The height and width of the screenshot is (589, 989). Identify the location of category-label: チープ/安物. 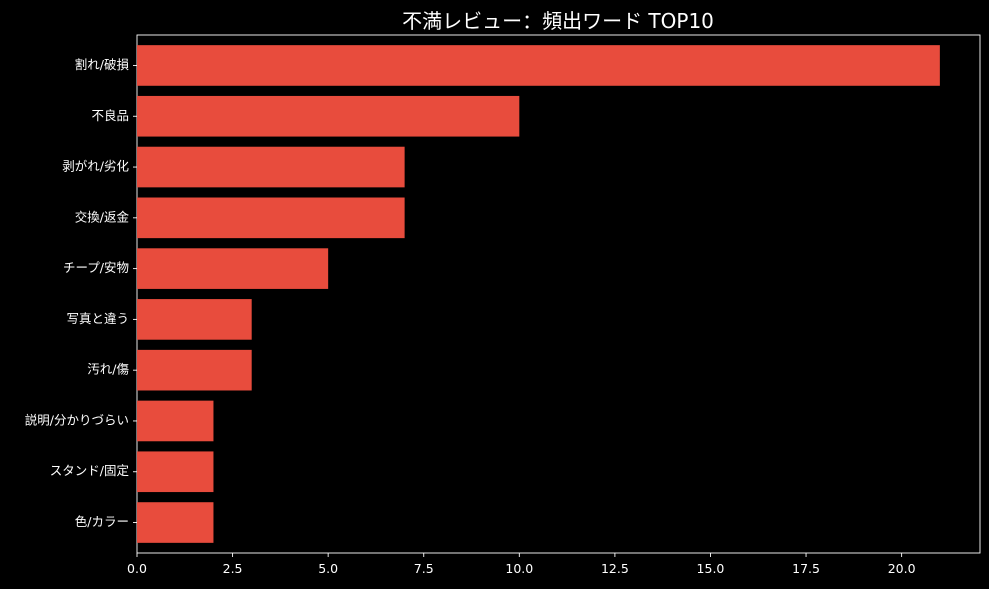
(96, 267).